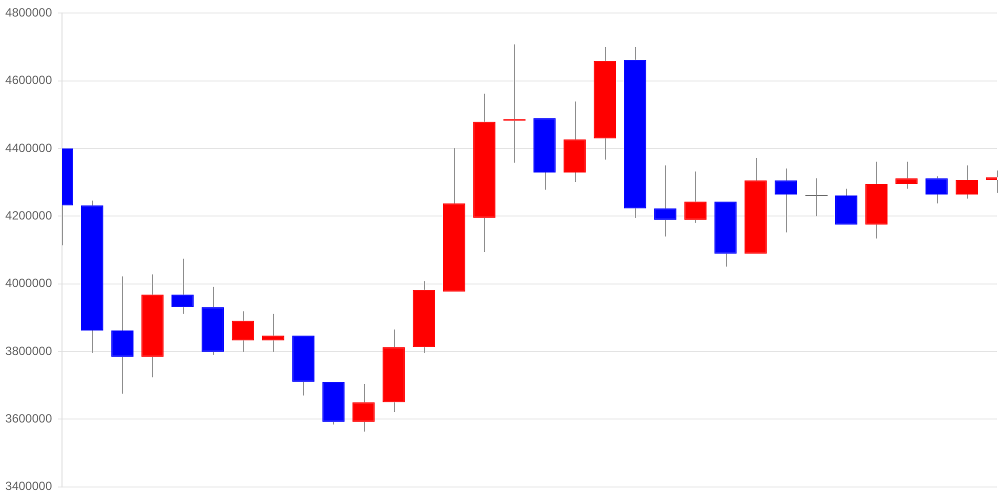 Image resolution: width=1000 pixels, height=500 pixels. What do you see at coordinates (28, 283) in the screenshot?
I see `y-tick-label: 4000000` at bounding box center [28, 283].